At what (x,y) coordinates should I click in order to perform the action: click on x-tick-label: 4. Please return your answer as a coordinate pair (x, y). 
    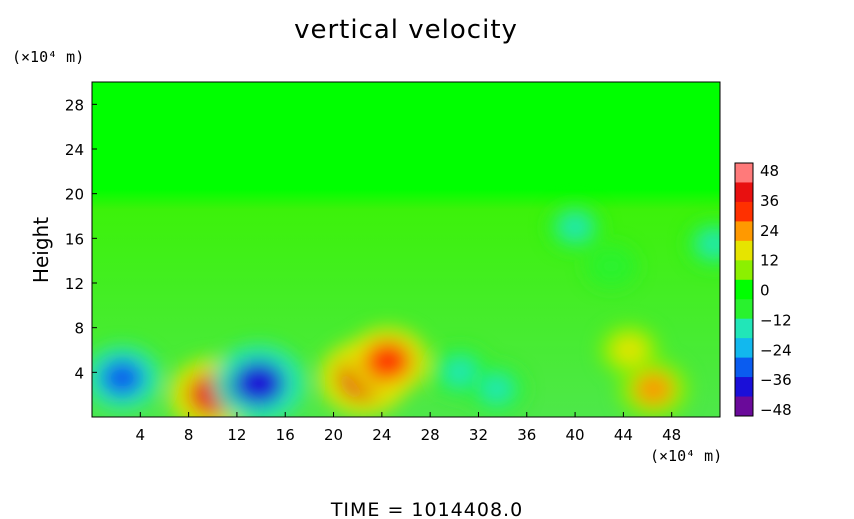
    Looking at the image, I should click on (141, 435).